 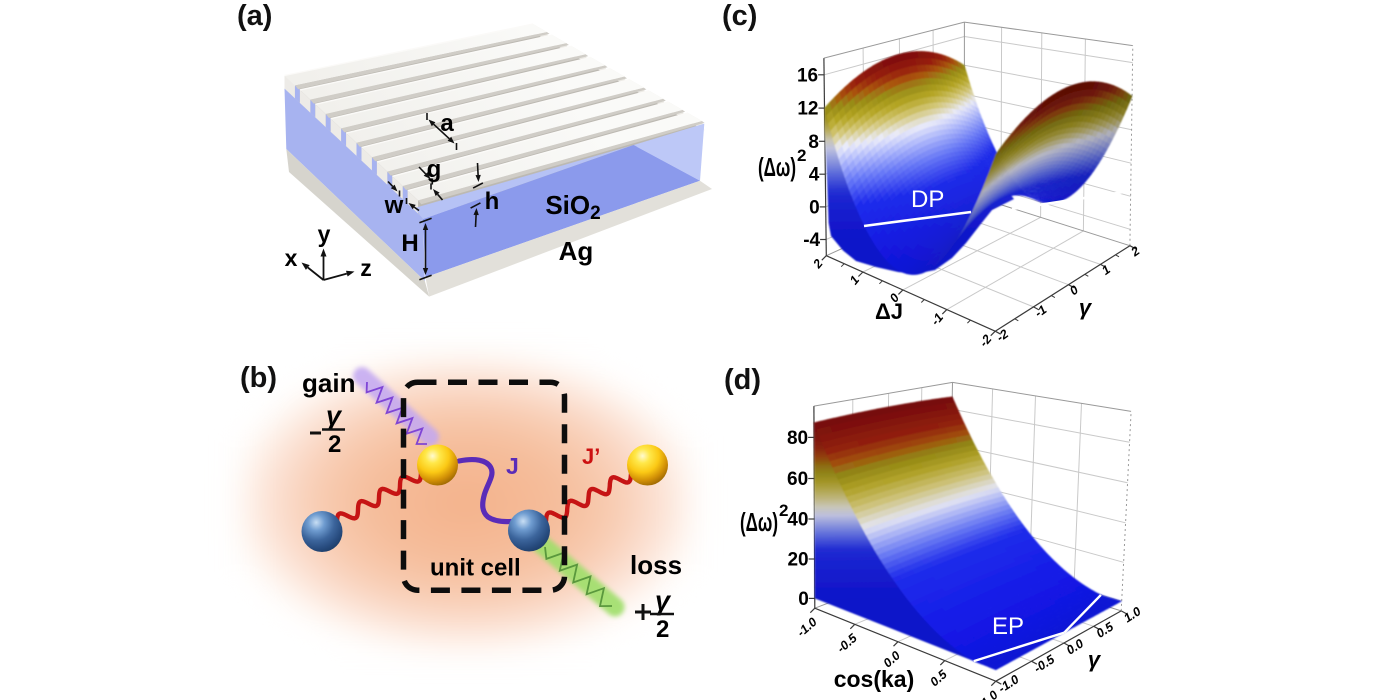 What do you see at coordinates (797, 479) in the screenshot?
I see `svg-text: 60` at bounding box center [797, 479].